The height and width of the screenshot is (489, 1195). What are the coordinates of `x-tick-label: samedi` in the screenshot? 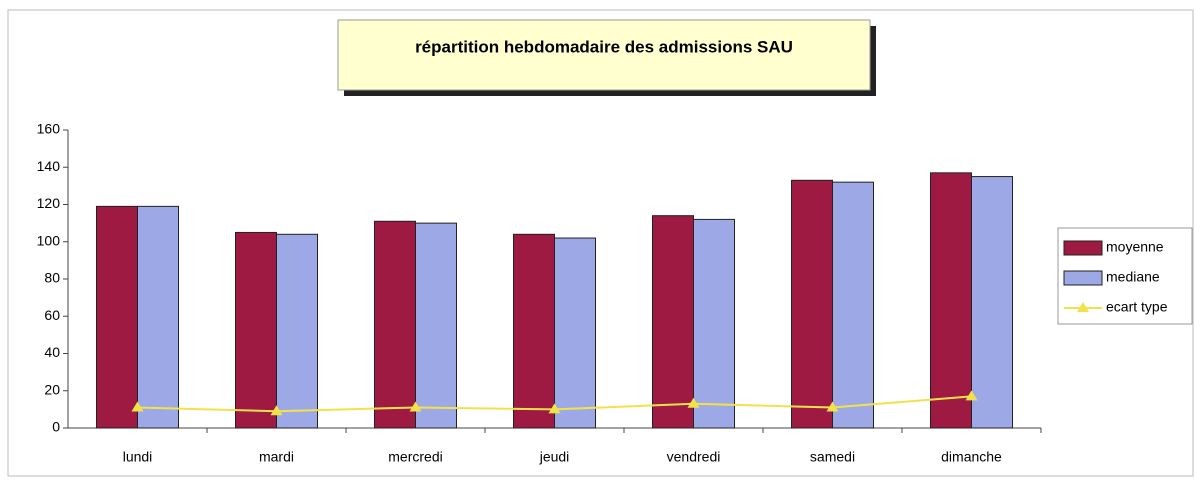 It's located at (832, 457).